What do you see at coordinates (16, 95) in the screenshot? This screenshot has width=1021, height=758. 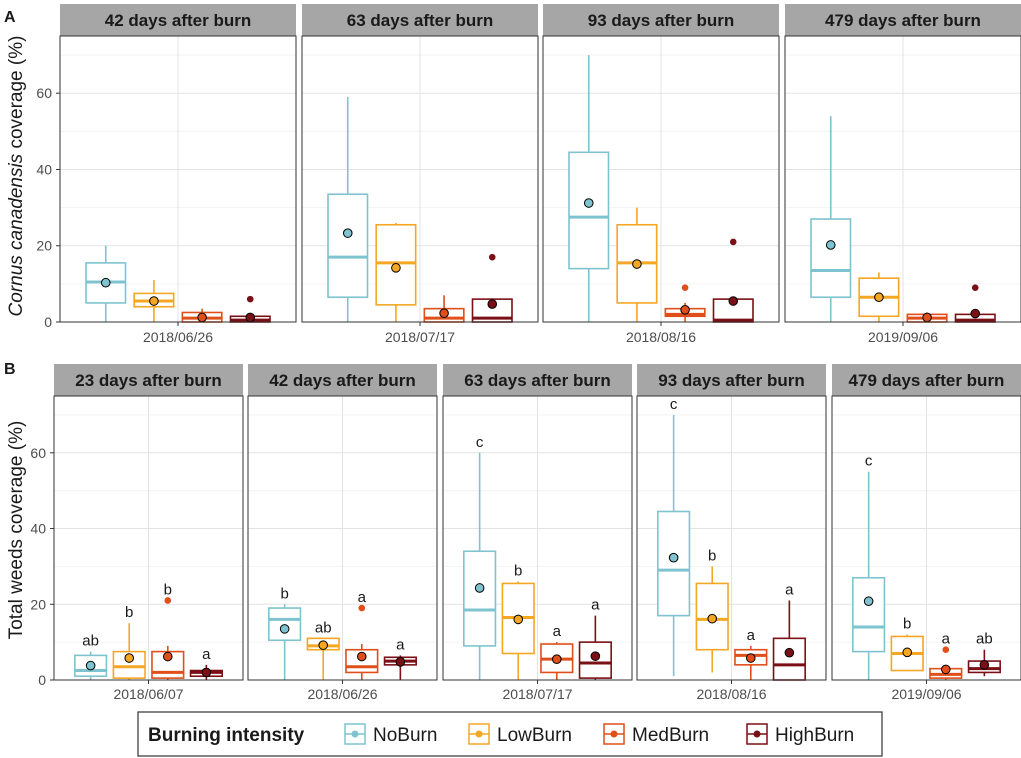 I see `y-axis-title-rest: coverage (%)` at bounding box center [16, 95].